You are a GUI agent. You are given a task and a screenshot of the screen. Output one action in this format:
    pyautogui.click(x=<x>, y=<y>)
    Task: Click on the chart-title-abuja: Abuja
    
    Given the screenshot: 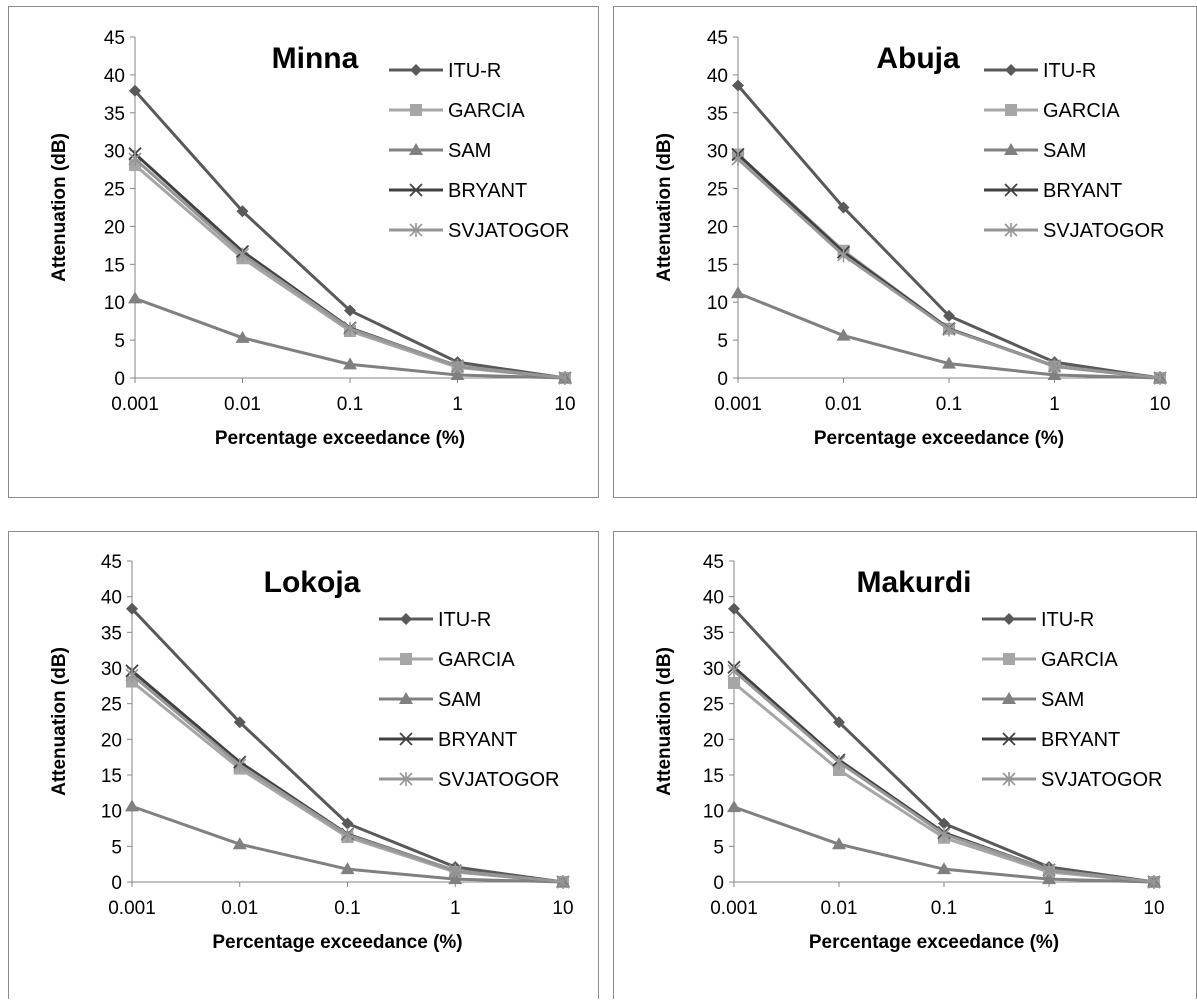 What is the action you would take?
    pyautogui.click(x=918, y=58)
    